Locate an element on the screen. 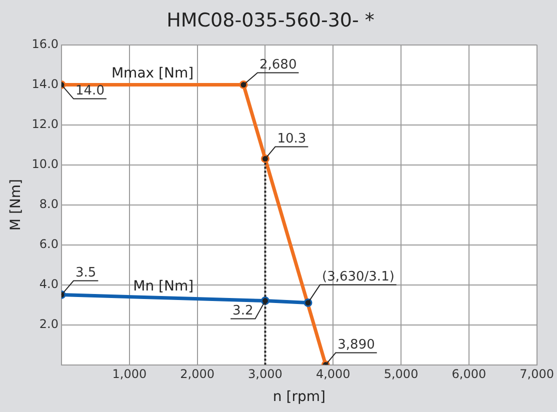 This screenshot has width=557, height=412. chart-title: HMC08-035-560-30- * is located at coordinates (270, 20).